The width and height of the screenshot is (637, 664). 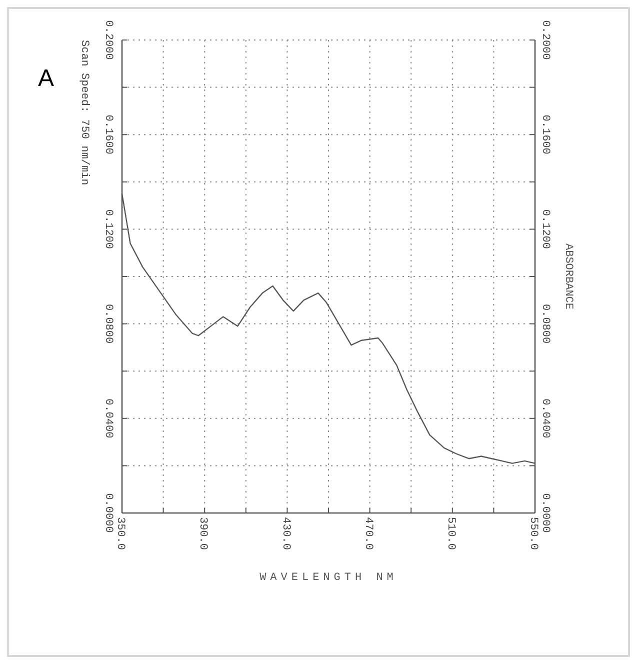 What do you see at coordinates (120, 533) in the screenshot?
I see `x-tick-label: 350.0` at bounding box center [120, 533].